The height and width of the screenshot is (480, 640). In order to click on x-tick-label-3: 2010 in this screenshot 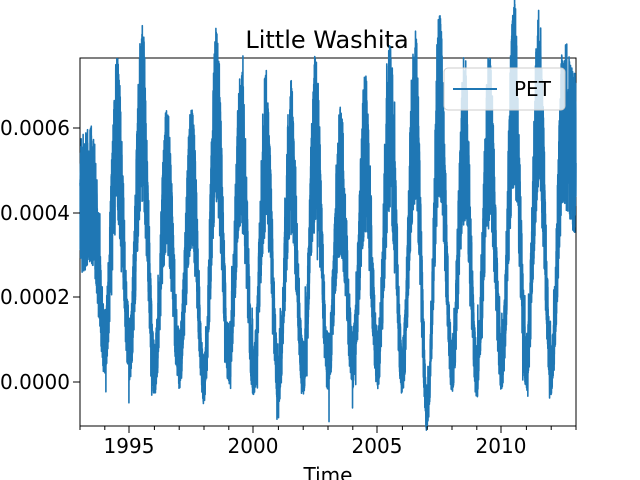, I will do `click(501, 446)`.